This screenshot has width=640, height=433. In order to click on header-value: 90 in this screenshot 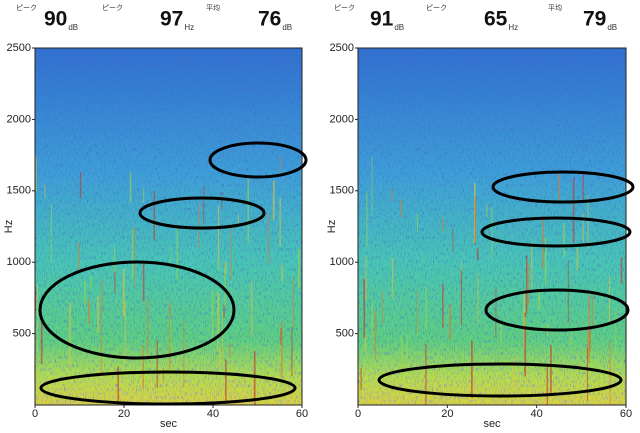, I will do `click(55, 19)`.